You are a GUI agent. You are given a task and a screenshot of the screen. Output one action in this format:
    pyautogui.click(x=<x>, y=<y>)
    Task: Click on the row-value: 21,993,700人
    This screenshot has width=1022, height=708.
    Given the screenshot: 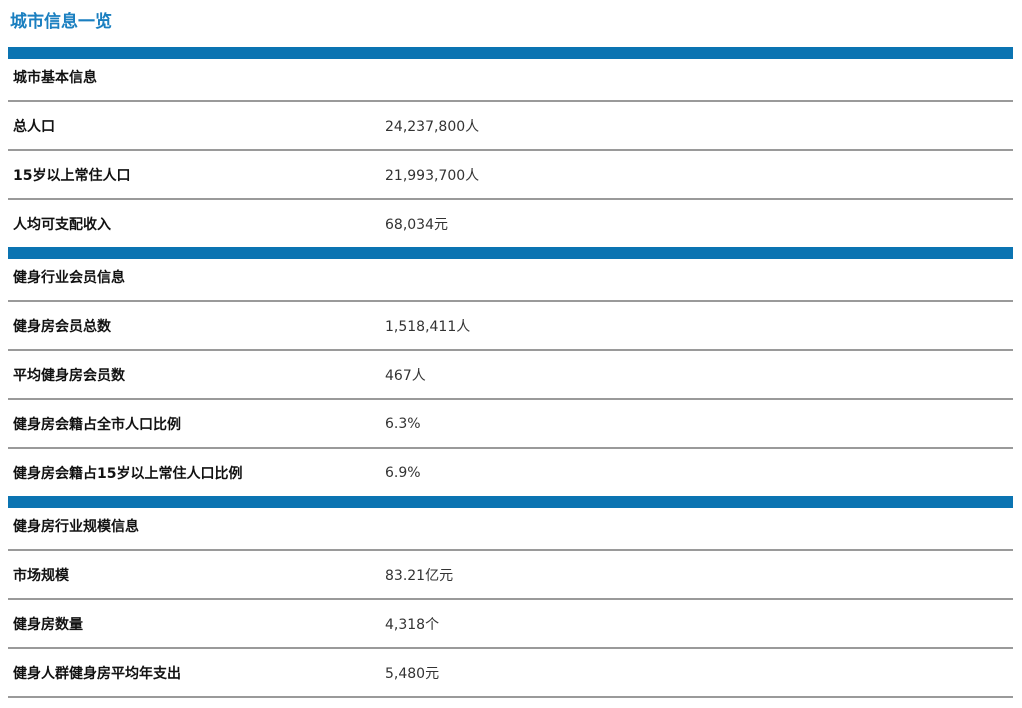 What is the action you would take?
    pyautogui.click(x=432, y=175)
    